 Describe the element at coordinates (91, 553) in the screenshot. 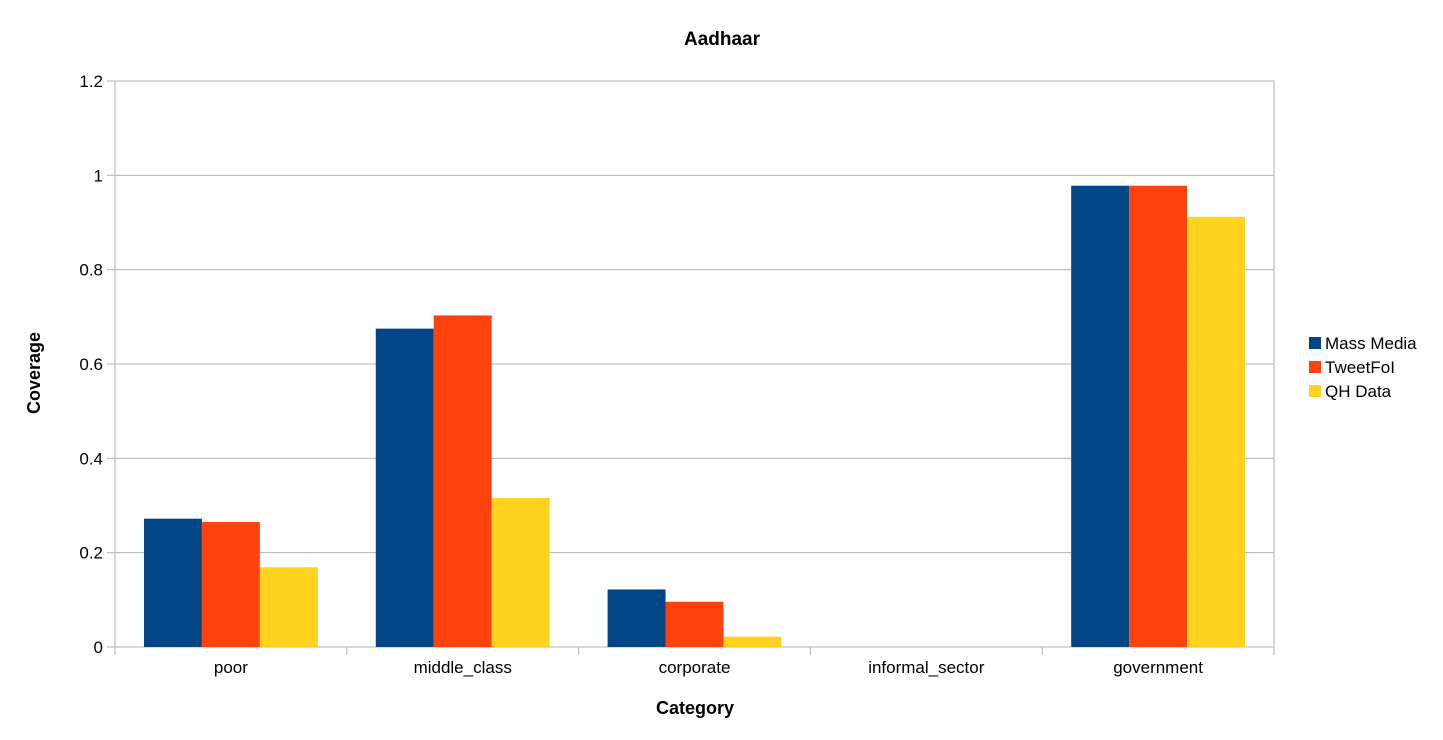

I see `y-tick-label: 0.2` at that location.